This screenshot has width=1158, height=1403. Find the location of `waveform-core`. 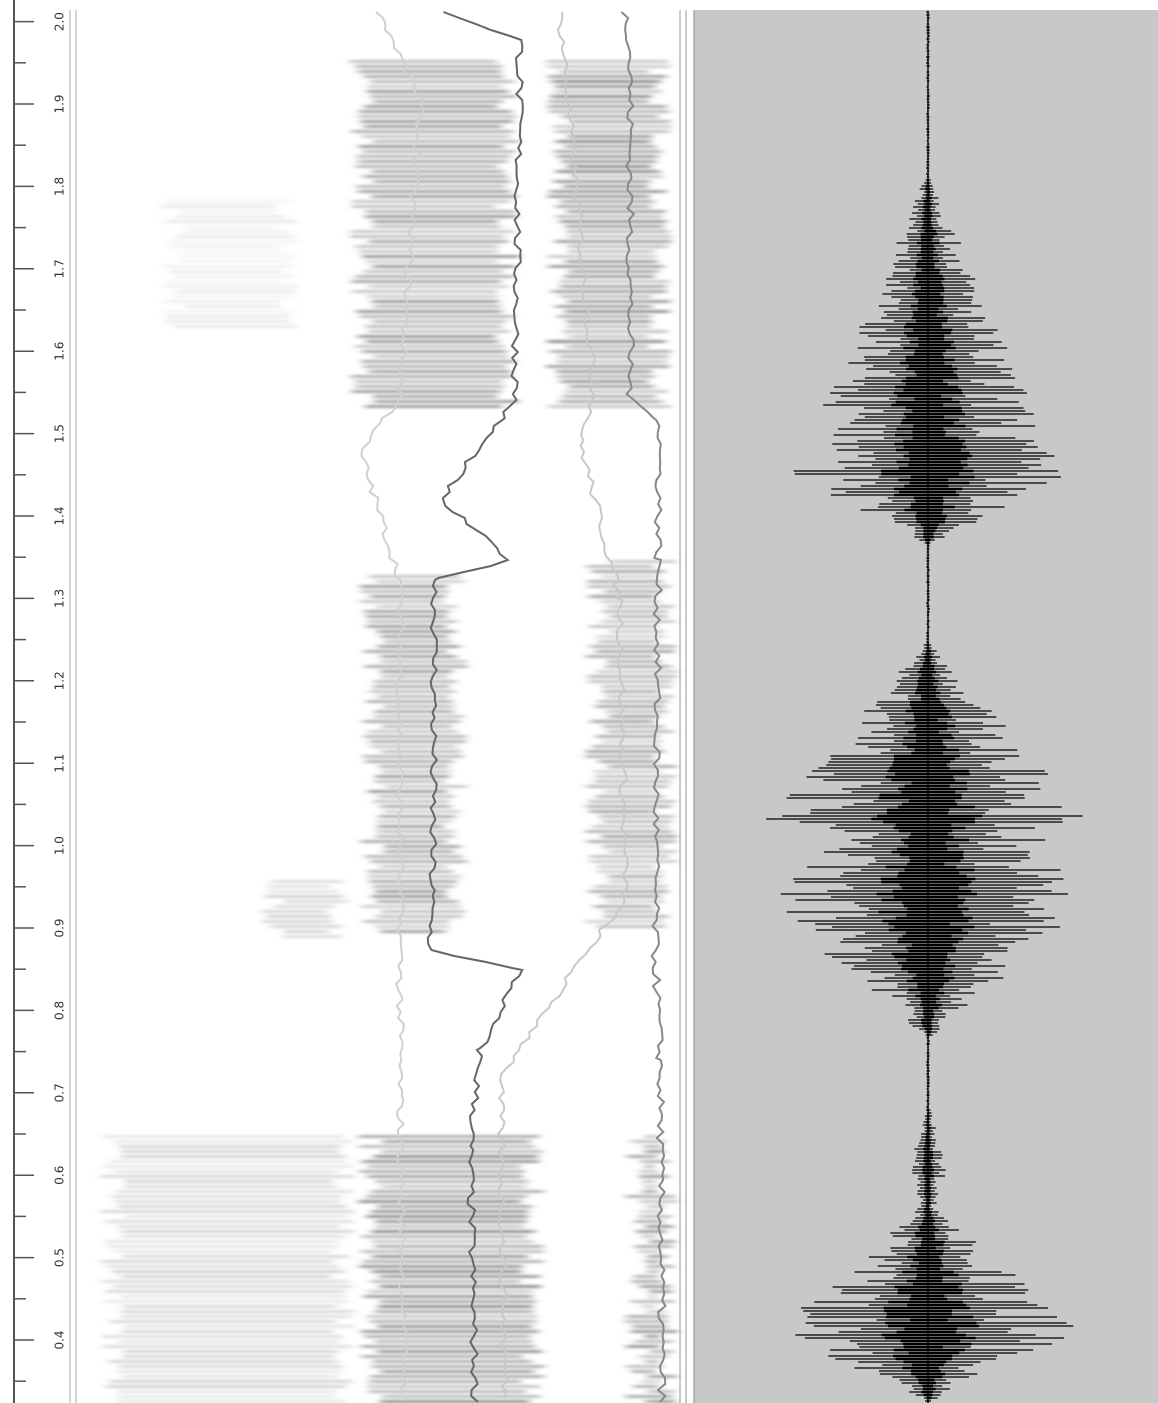

waveform-core is located at coordinates (927, 706).